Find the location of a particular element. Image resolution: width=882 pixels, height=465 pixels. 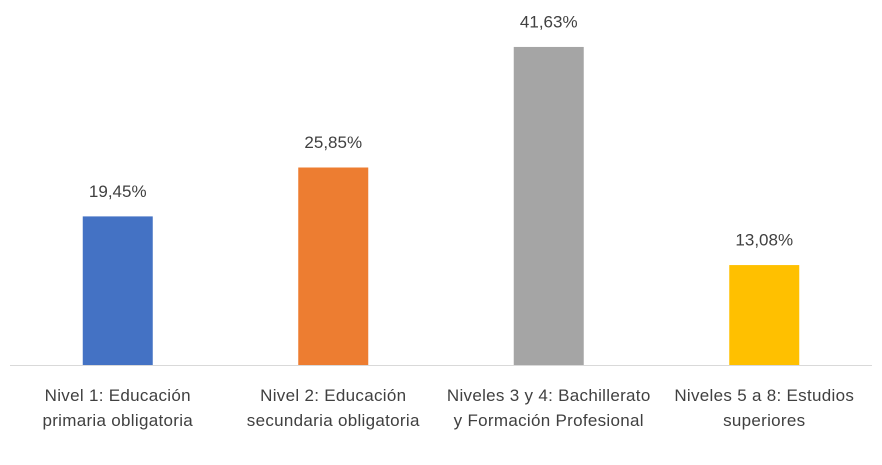

data-label: 19,45% is located at coordinates (118, 191).